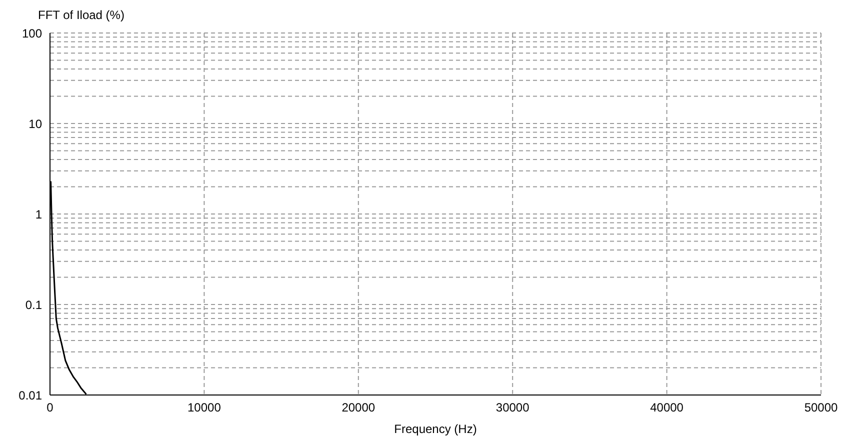 This screenshot has width=851, height=446. What do you see at coordinates (667, 407) in the screenshot?
I see `x-tick-label: 40000` at bounding box center [667, 407].